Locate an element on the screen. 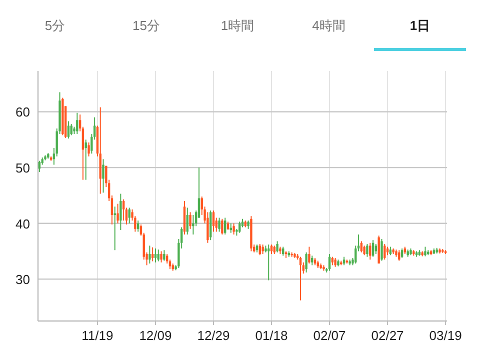 This screenshot has height=351, width=480. x-tick-label: 03/19 is located at coordinates (445, 335).